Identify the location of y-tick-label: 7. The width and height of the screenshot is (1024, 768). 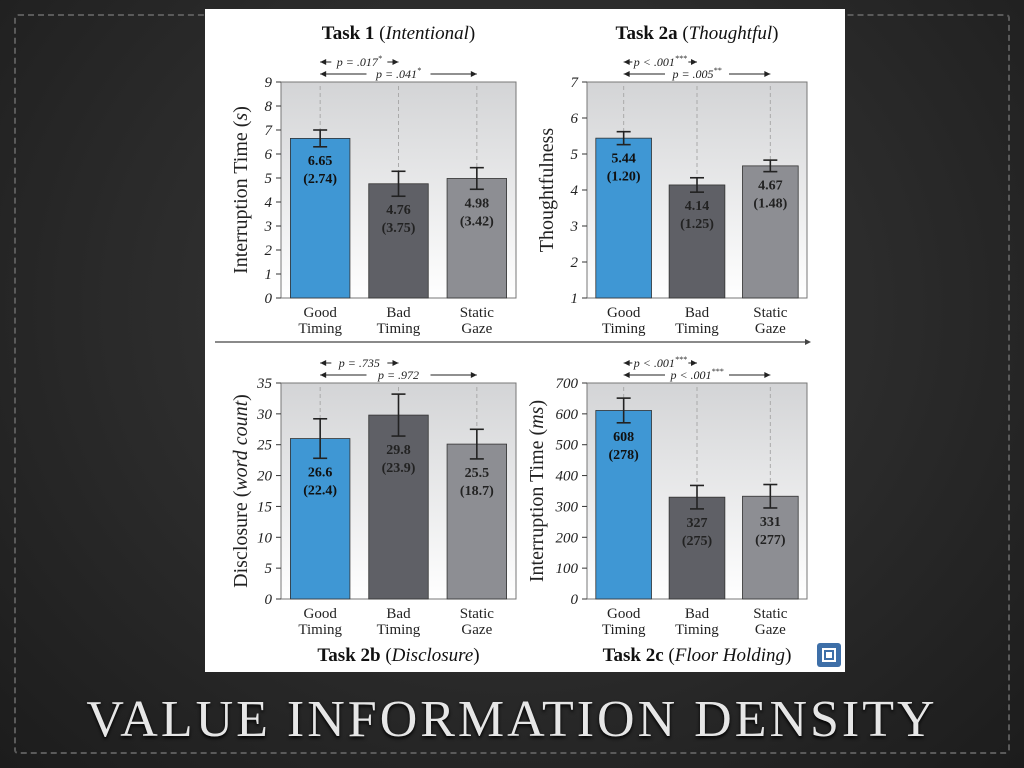
(269, 131).